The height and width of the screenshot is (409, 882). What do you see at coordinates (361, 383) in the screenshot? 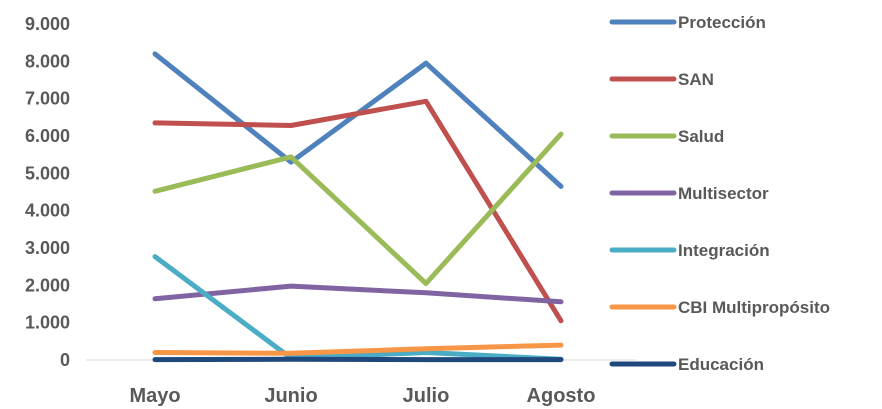
I see `x-axis: Mayo Junio Julio Agosto` at bounding box center [361, 383].